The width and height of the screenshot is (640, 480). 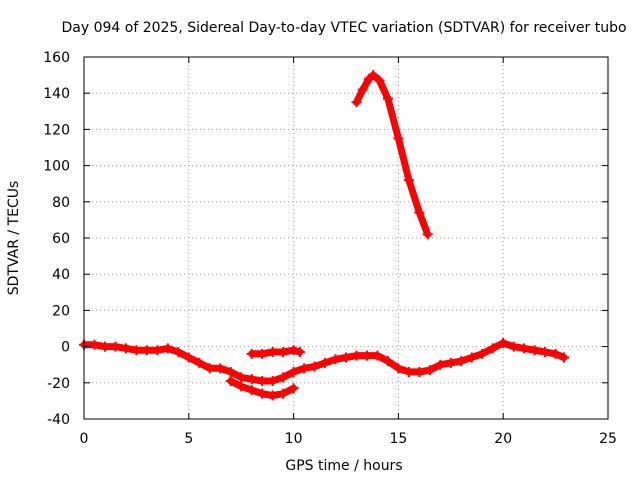 I want to click on x-tick-label: 10, so click(x=294, y=439).